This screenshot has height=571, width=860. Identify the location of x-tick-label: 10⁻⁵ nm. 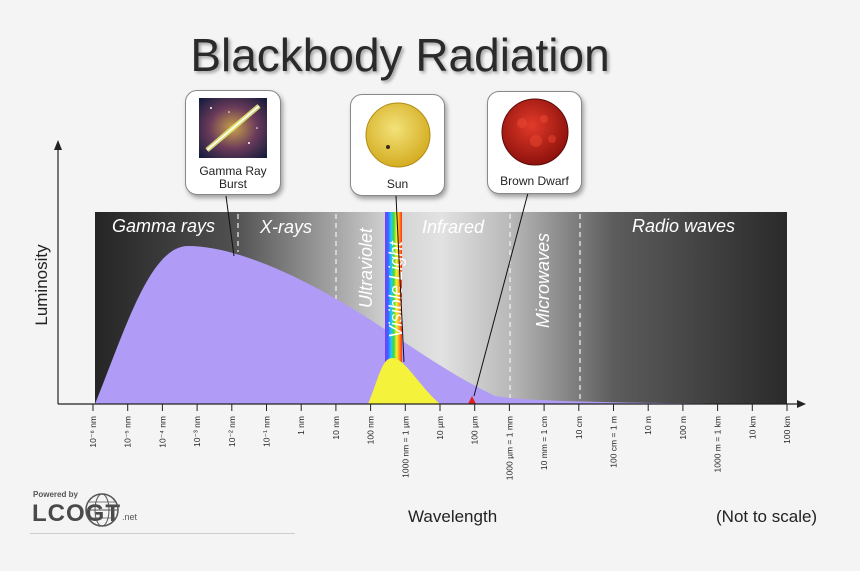
(128, 432).